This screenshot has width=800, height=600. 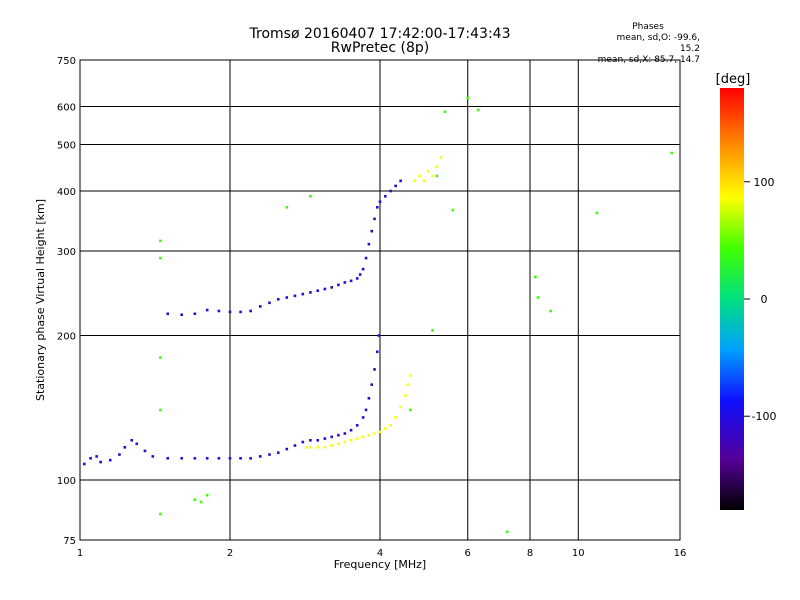 What do you see at coordinates (66, 252) in the screenshot?
I see `y-tick-label: 300` at bounding box center [66, 252].